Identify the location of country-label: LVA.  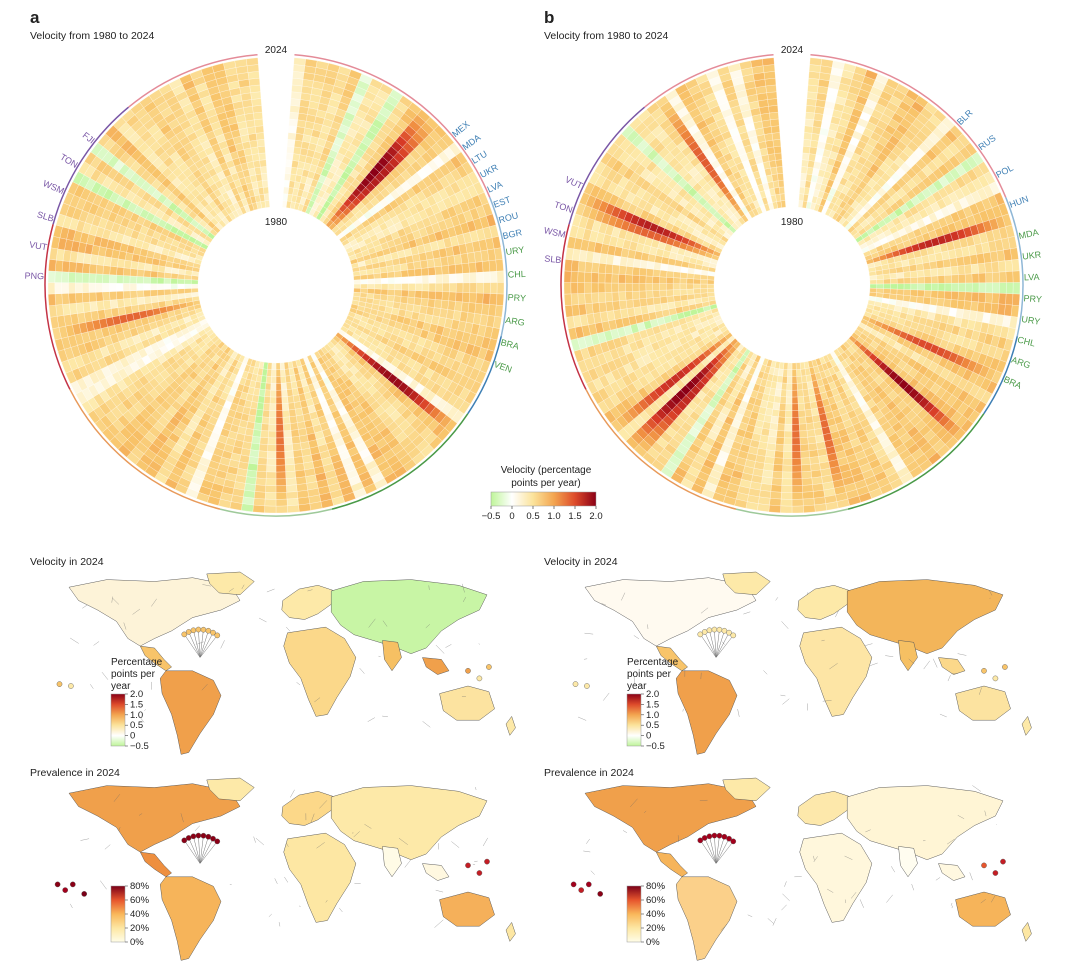
(495, 187).